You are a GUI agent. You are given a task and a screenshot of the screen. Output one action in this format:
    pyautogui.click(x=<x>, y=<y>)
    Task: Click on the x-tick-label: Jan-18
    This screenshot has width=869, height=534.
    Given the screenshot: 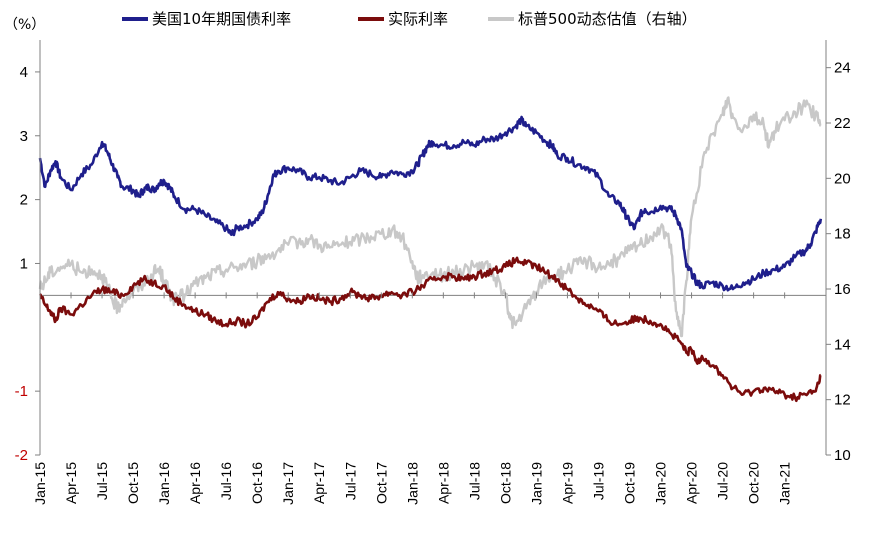 What is the action you would take?
    pyautogui.click(x=412, y=483)
    